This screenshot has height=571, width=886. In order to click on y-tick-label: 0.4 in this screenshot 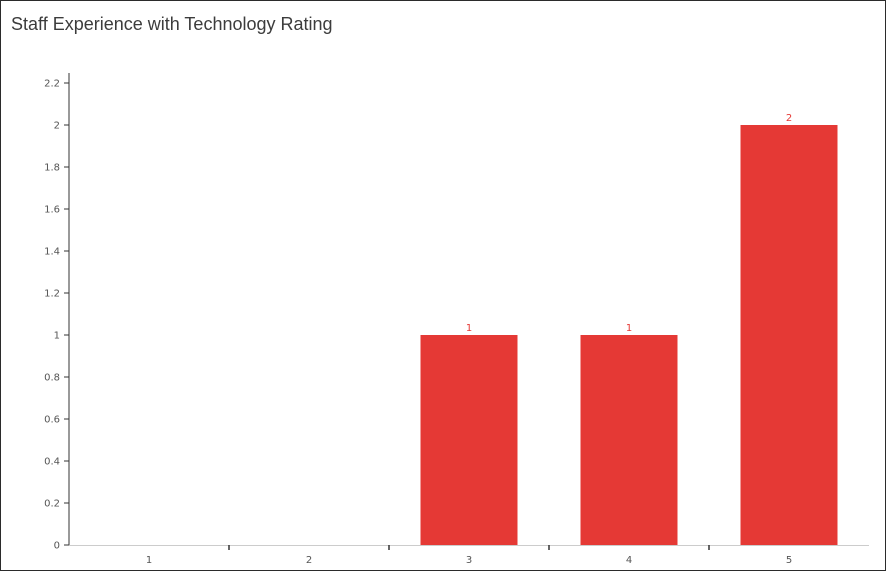, I will do `click(52, 462)`.